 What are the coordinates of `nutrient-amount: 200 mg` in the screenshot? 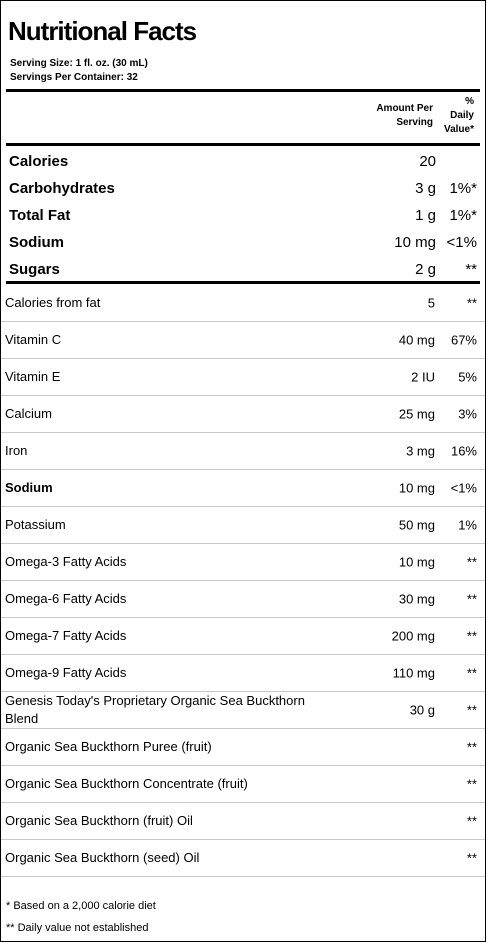 It's located at (413, 636).